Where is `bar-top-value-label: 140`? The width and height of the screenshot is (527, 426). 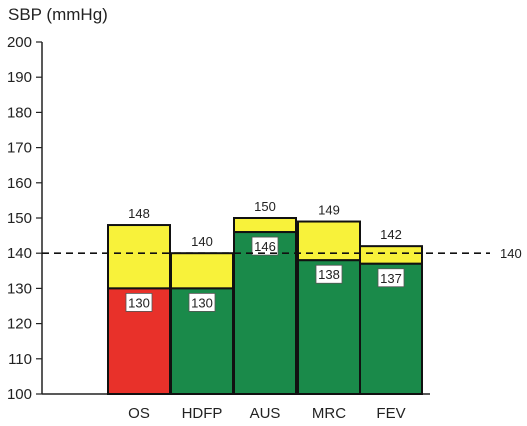 bar-top-value-label: 140 is located at coordinates (202, 241).